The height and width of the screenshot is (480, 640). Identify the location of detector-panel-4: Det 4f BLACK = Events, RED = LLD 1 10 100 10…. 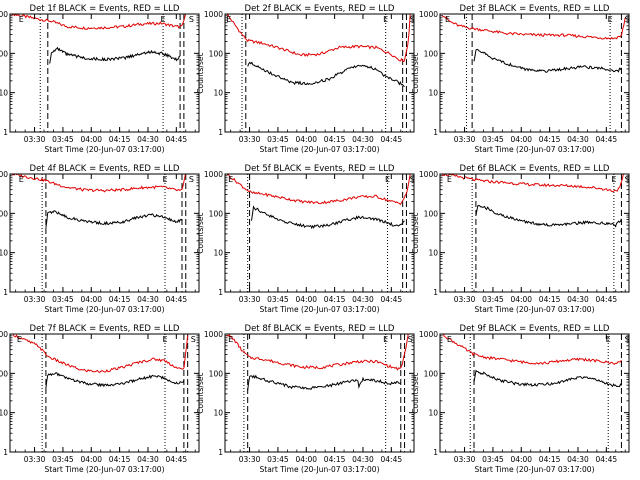
(100, 239).